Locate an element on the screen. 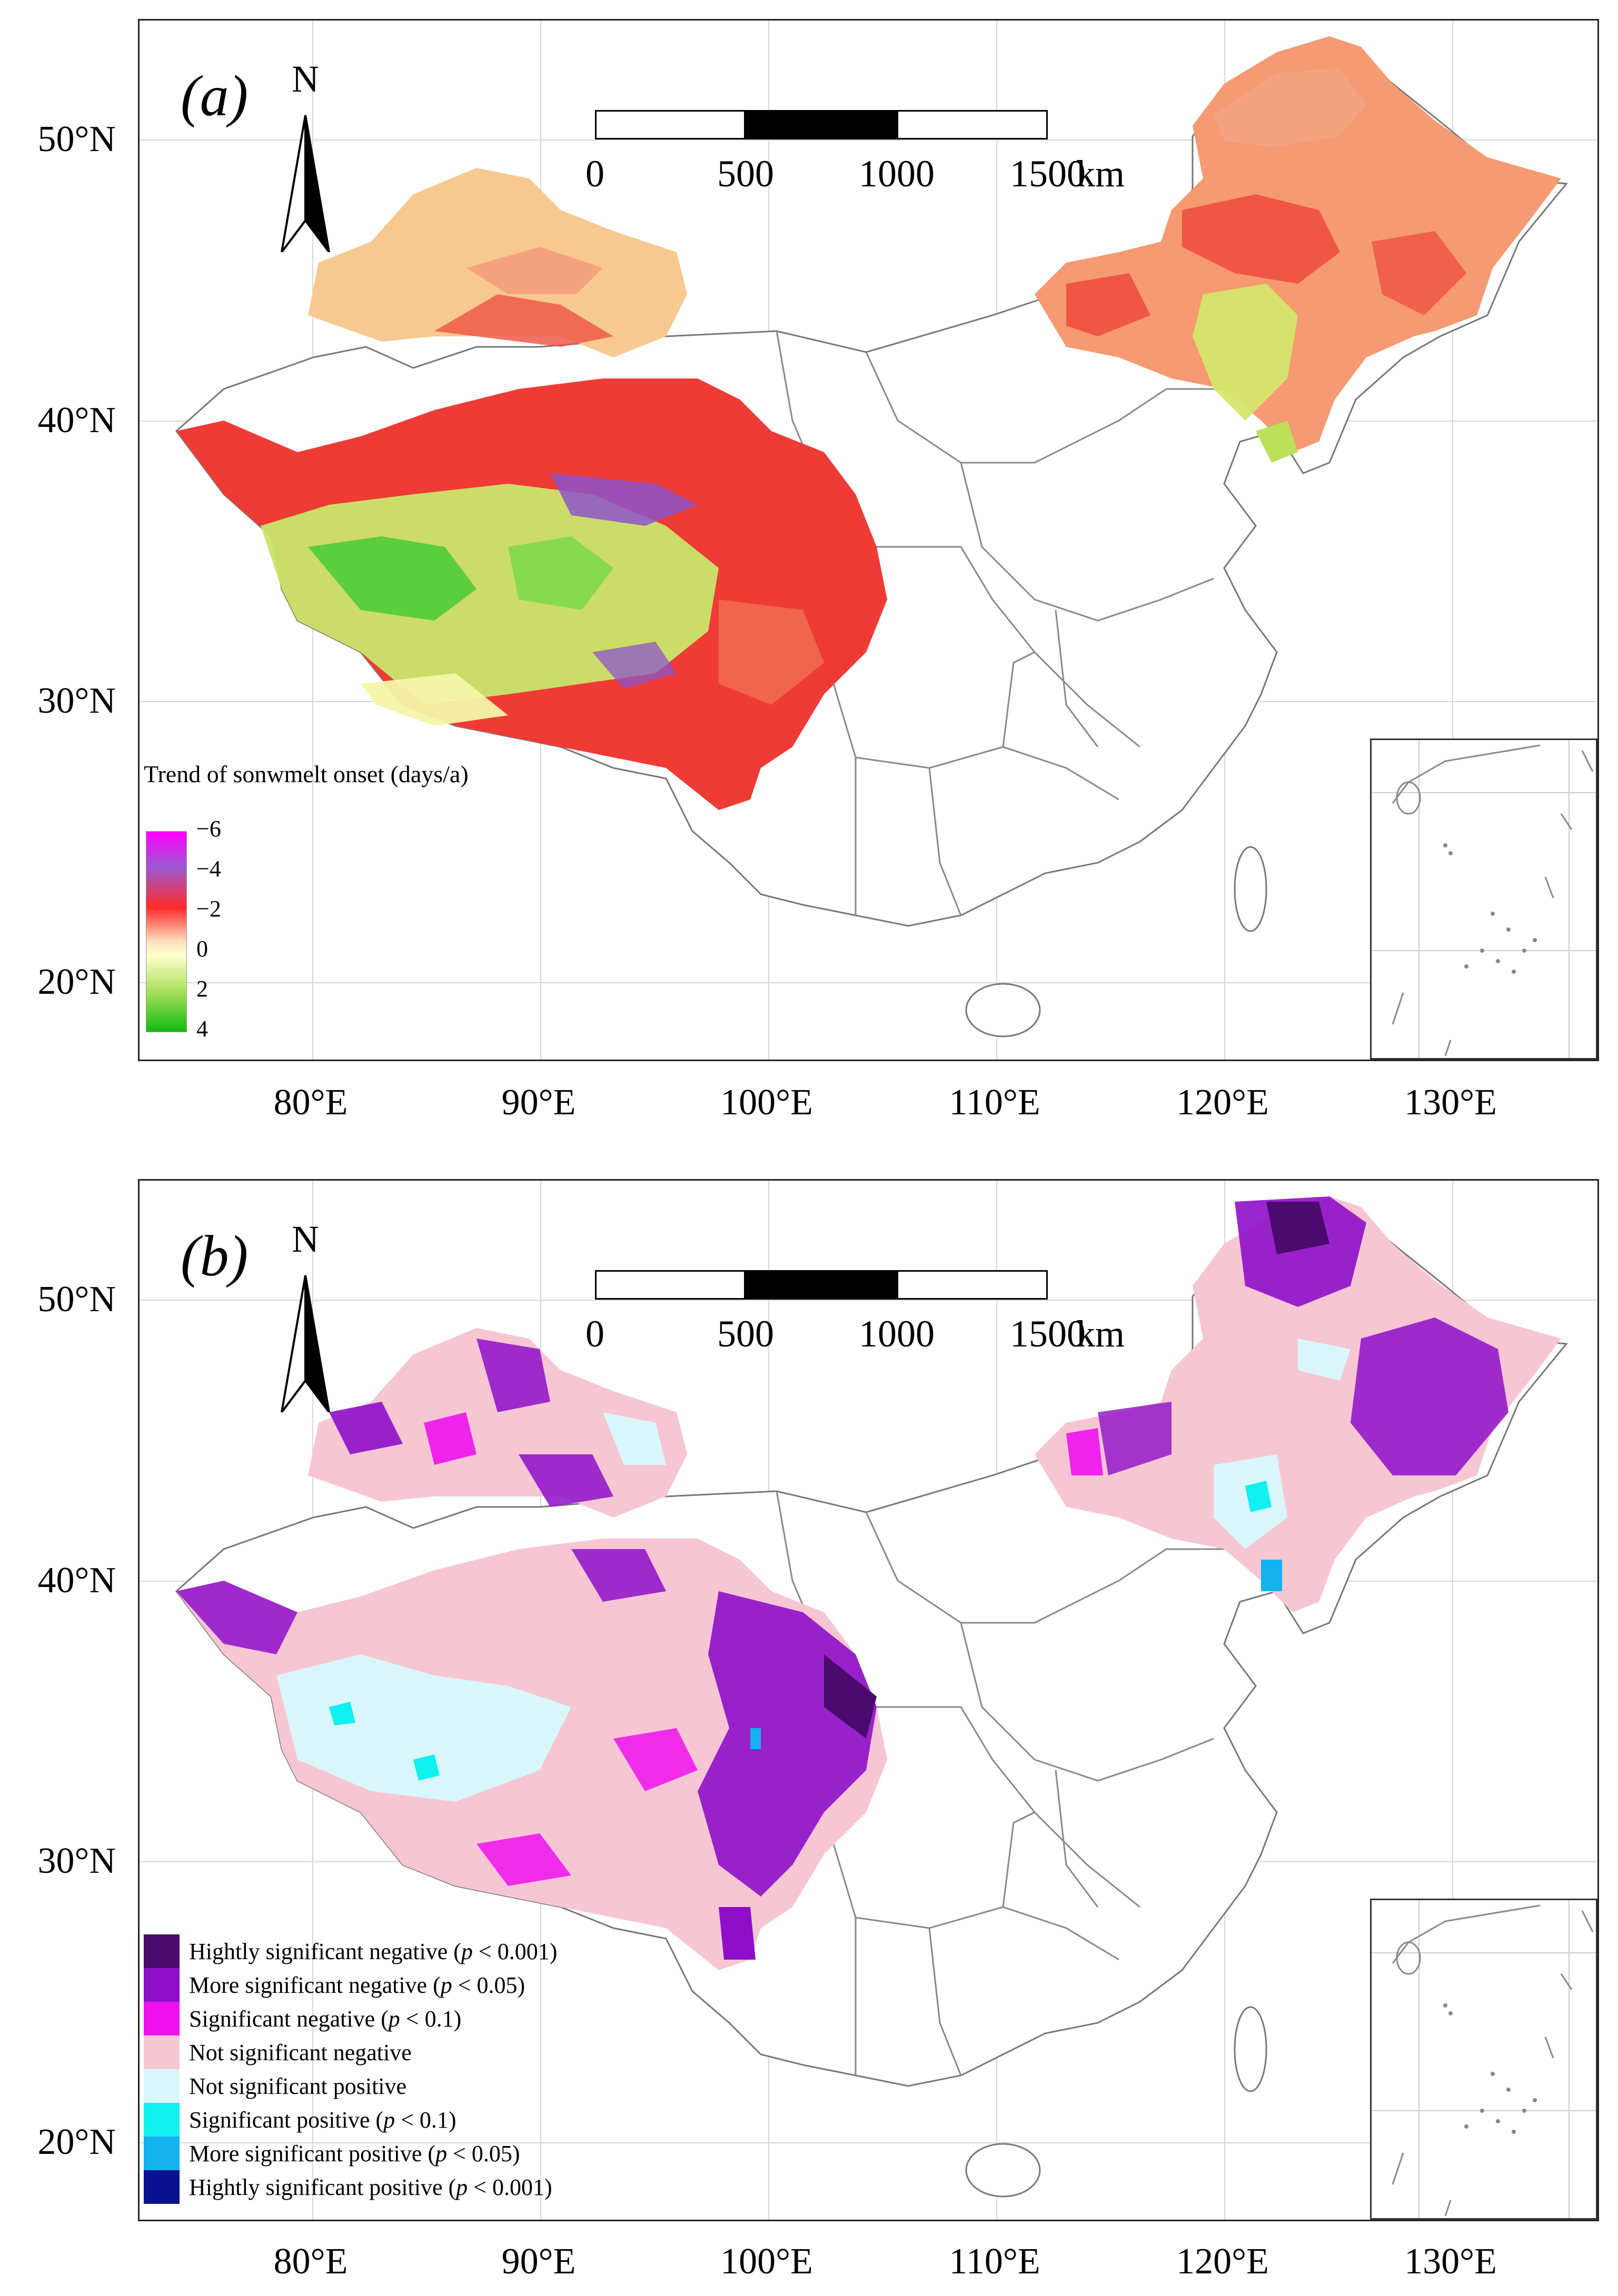 The height and width of the screenshot is (2296, 1618). legend-item: Significant negative (p < 0.1) is located at coordinates (351, 2018).